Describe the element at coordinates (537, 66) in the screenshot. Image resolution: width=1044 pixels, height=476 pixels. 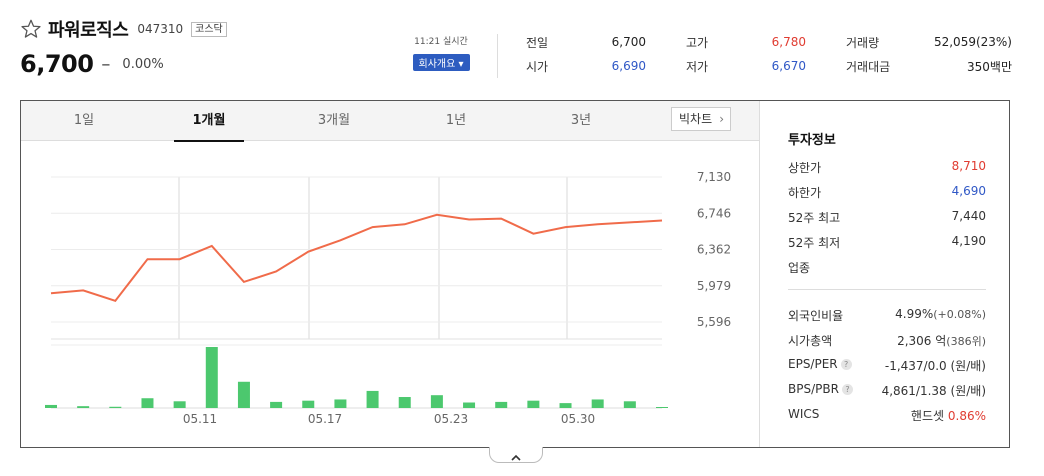
I see `open-label: 시가` at that location.